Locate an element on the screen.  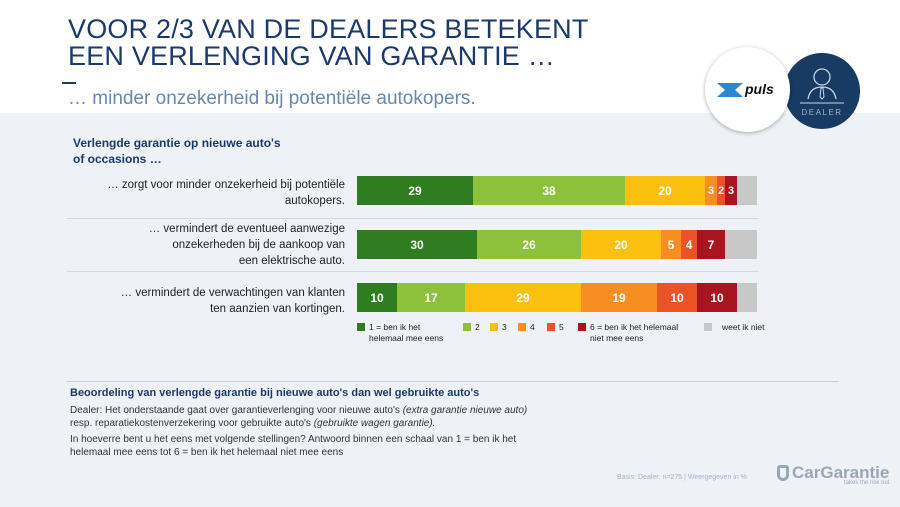
cargarantie-logo: CarGarantie takes the risk out is located at coordinates (833, 474).